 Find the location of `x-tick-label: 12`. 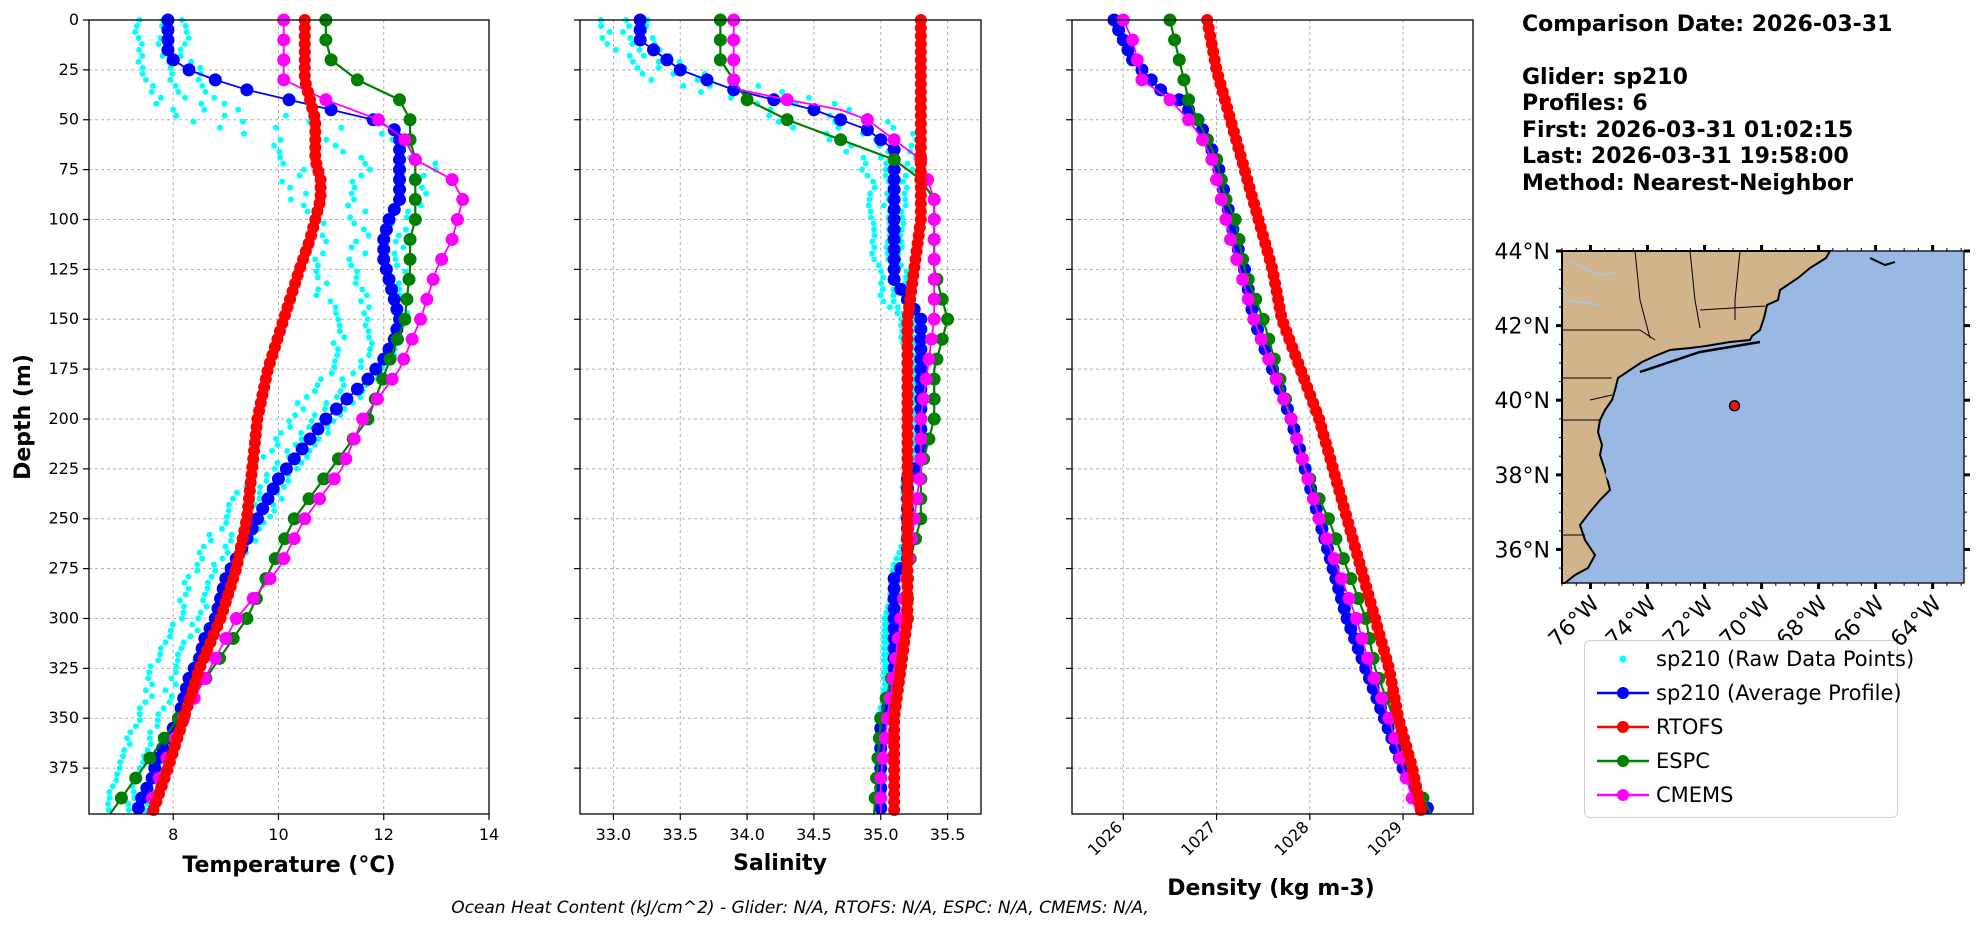

x-tick-label: 12 is located at coordinates (384, 834).